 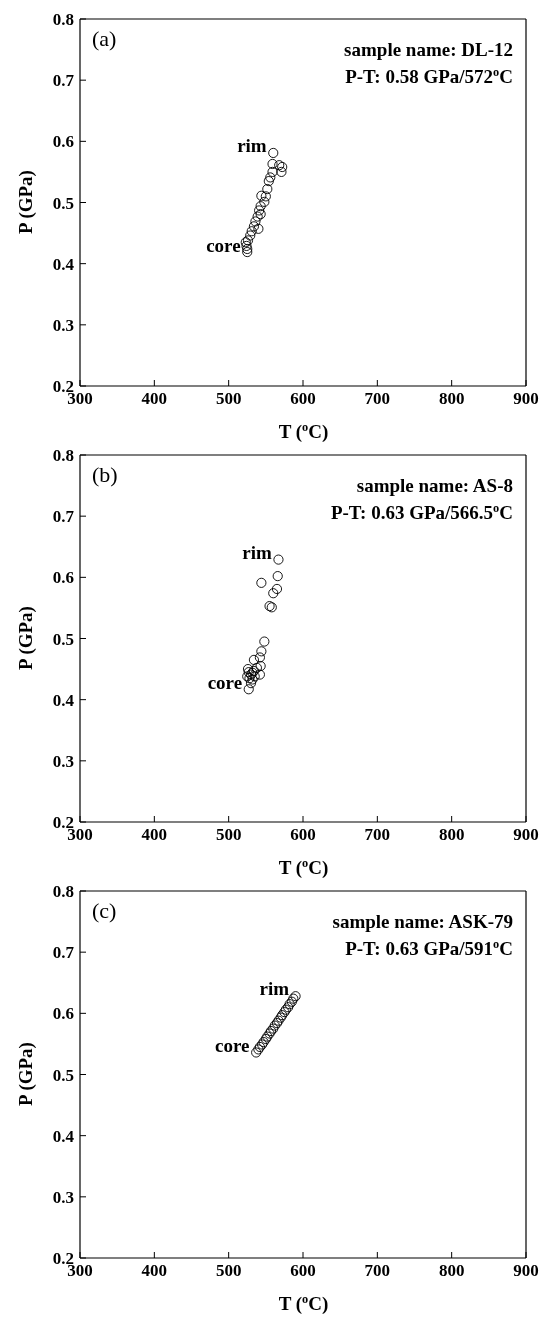 I want to click on annotation: sample name: DL-12, so click(x=428, y=49).